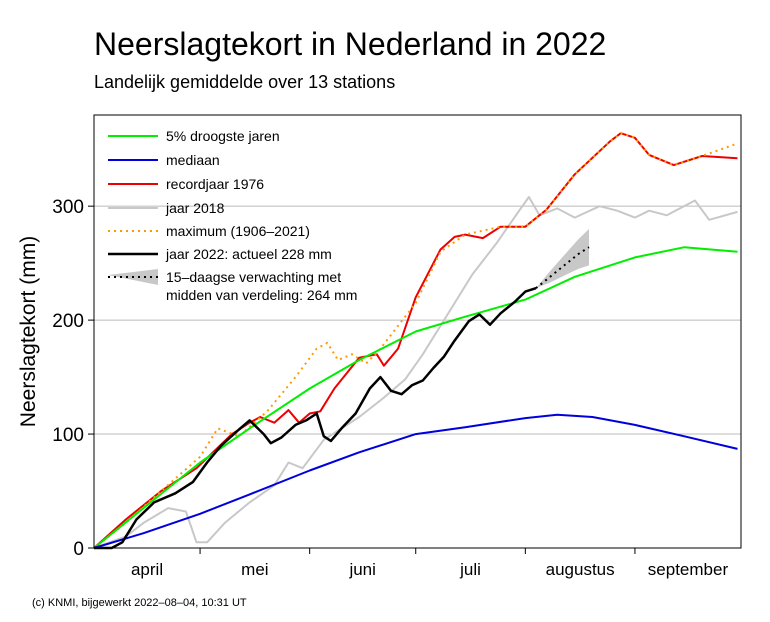 Image resolution: width=770 pixels, height=622 pixels. I want to click on y-tick-label: 0, so click(78, 549).